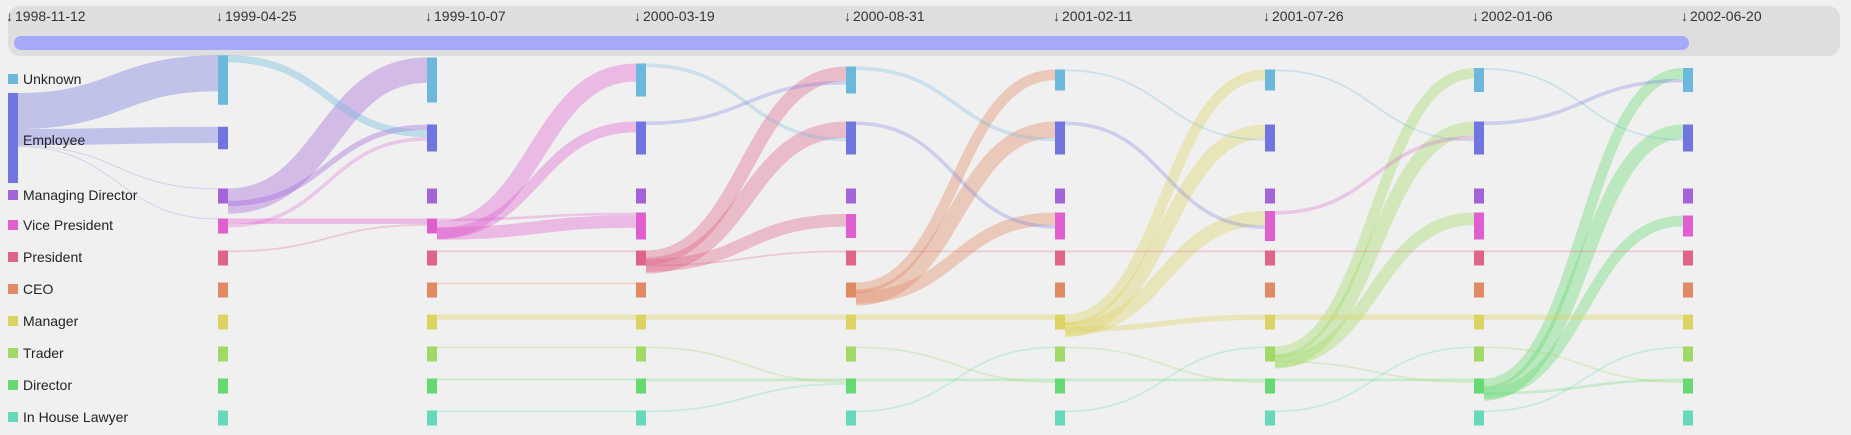 The width and height of the screenshot is (1851, 435). I want to click on legend-item-manager: Manager, so click(43, 321).